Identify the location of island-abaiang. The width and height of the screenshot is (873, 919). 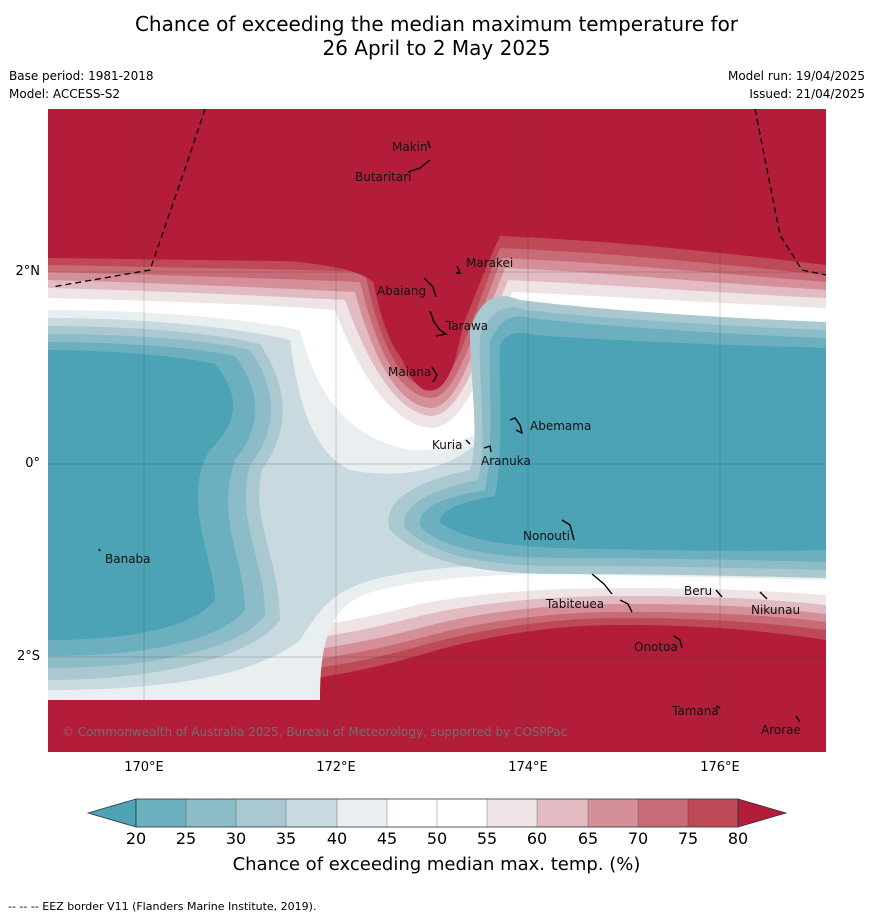
(430, 287).